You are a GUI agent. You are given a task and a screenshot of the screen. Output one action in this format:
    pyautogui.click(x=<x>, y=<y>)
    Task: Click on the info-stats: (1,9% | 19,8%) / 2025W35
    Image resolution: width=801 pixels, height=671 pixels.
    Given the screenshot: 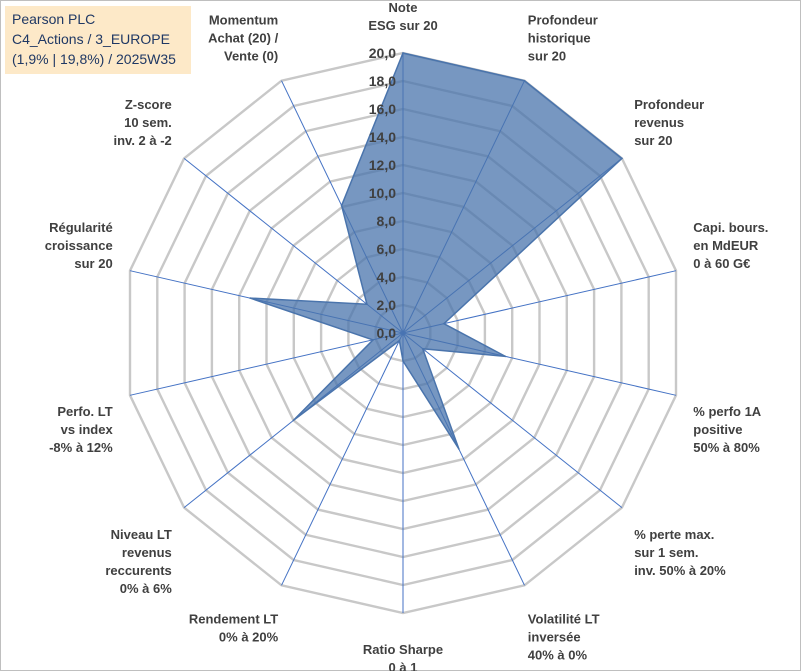 What is the action you would take?
    pyautogui.click(x=94, y=59)
    